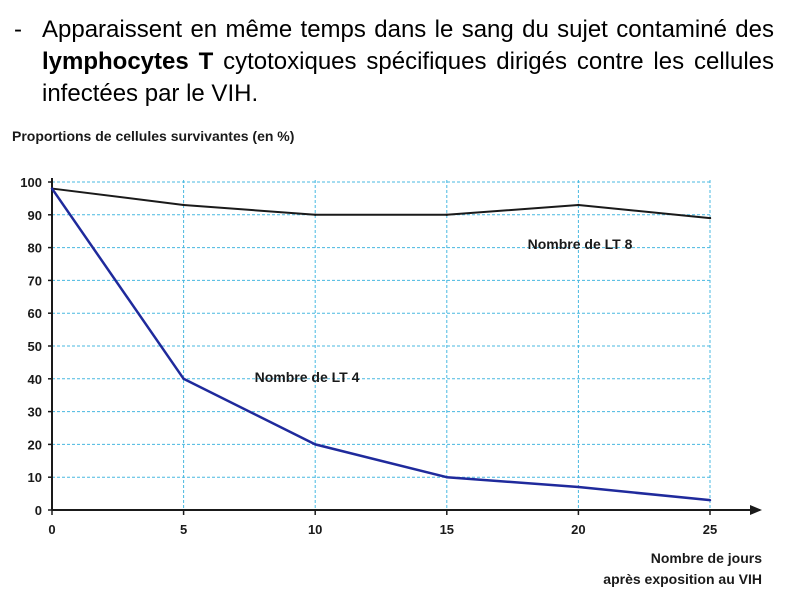 The height and width of the screenshot is (595, 794). I want to click on y-tick-label: 10, so click(35, 477).